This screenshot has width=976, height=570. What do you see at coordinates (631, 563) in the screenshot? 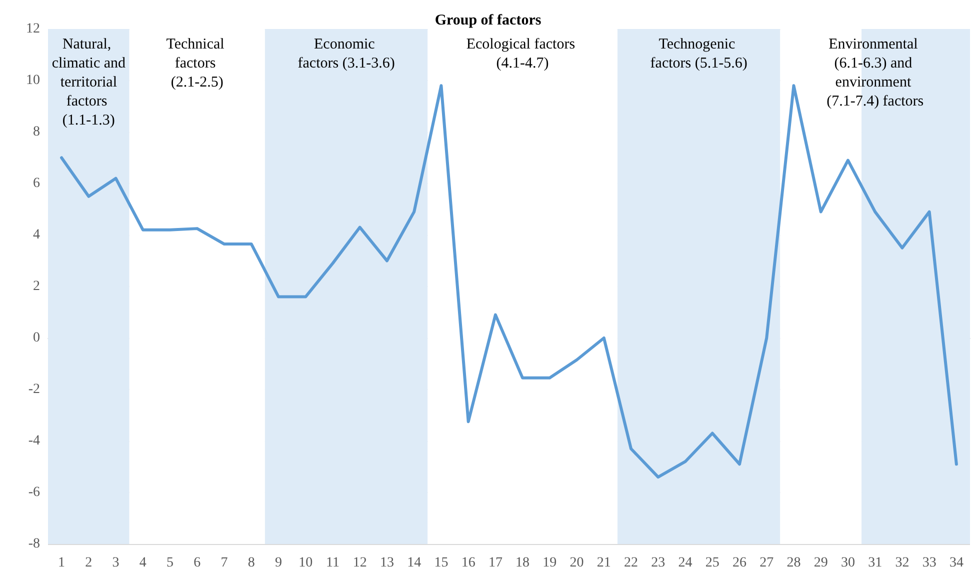
I see `x-tick-label: 22` at bounding box center [631, 563].